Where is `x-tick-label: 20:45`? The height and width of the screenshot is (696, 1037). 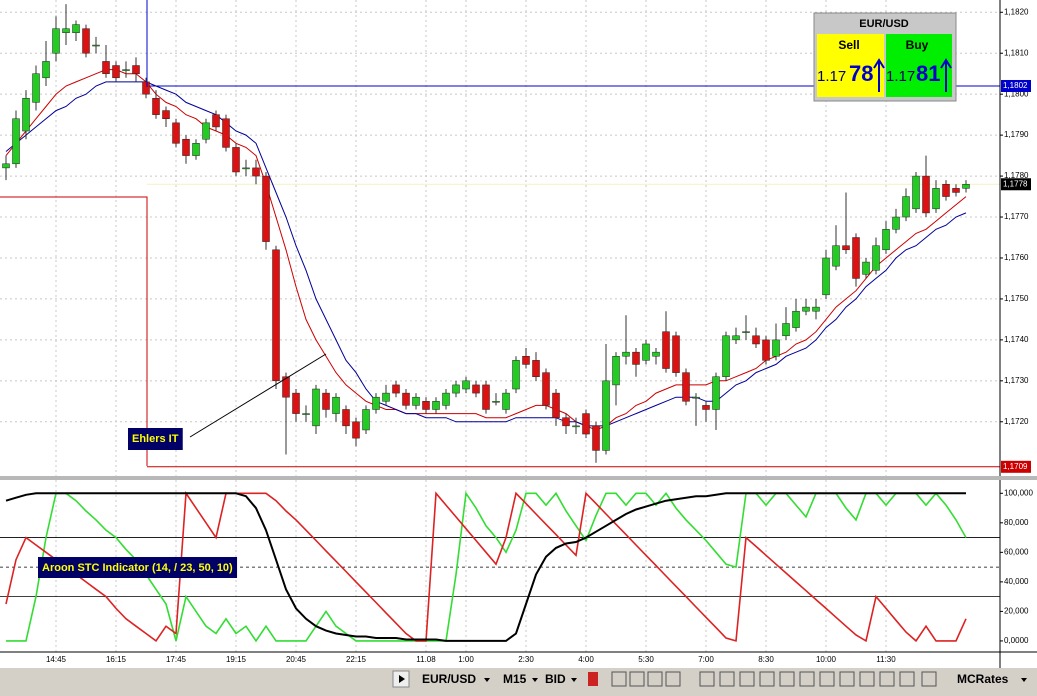 x-tick-label: 20:45 is located at coordinates (296, 659).